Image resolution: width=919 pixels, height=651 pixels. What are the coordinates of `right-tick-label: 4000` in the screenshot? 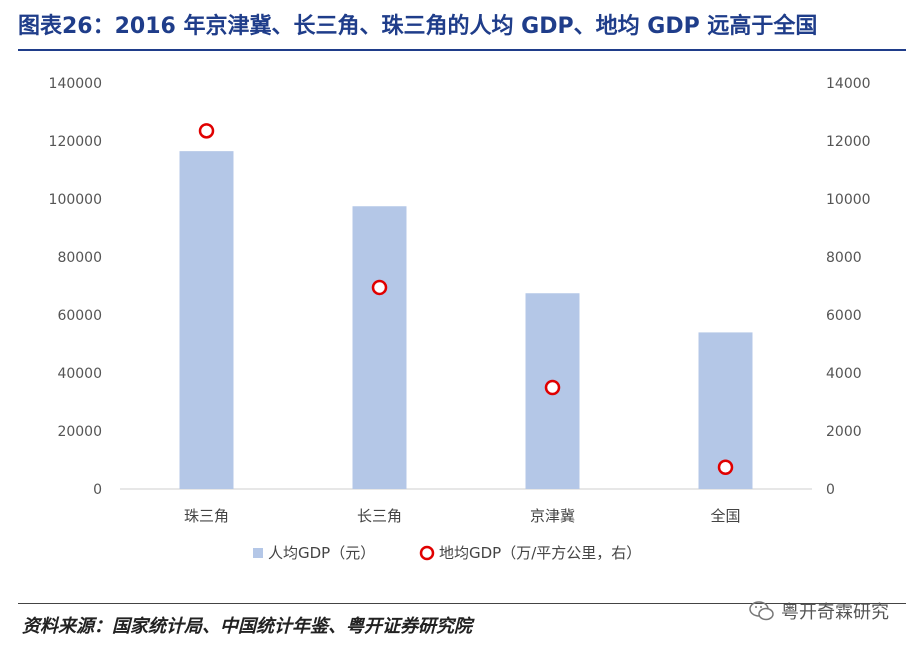 It's located at (844, 374).